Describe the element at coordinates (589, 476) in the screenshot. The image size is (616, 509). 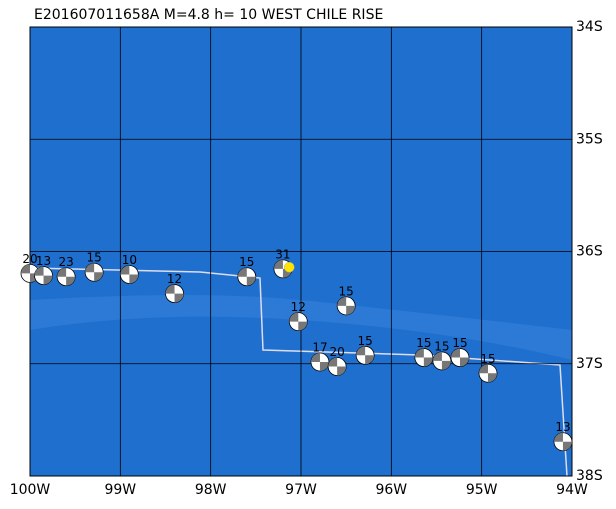
I see `lat-label: 38S` at that location.